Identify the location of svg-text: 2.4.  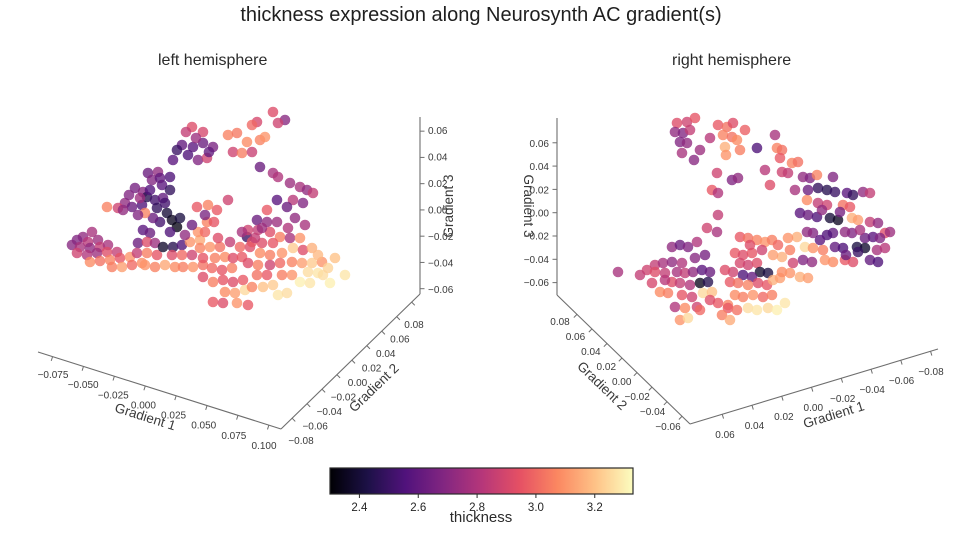
(359, 508).